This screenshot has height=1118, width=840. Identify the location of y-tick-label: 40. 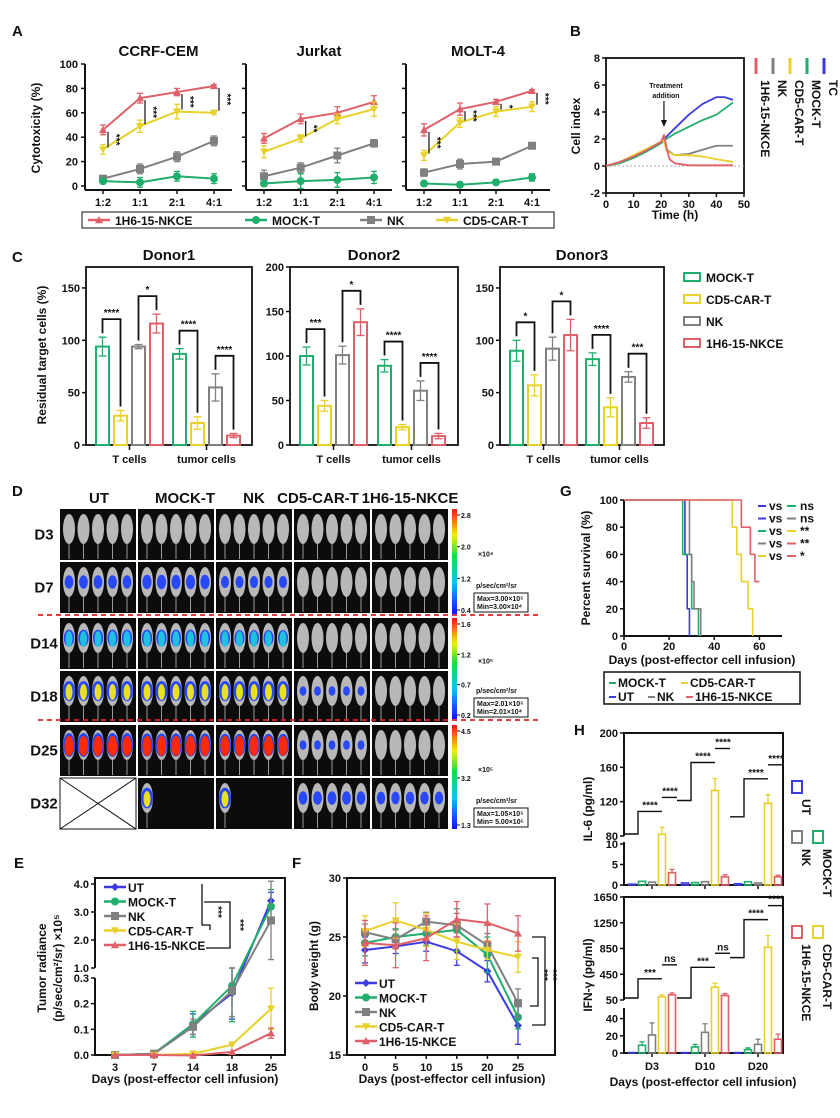
(72, 138).